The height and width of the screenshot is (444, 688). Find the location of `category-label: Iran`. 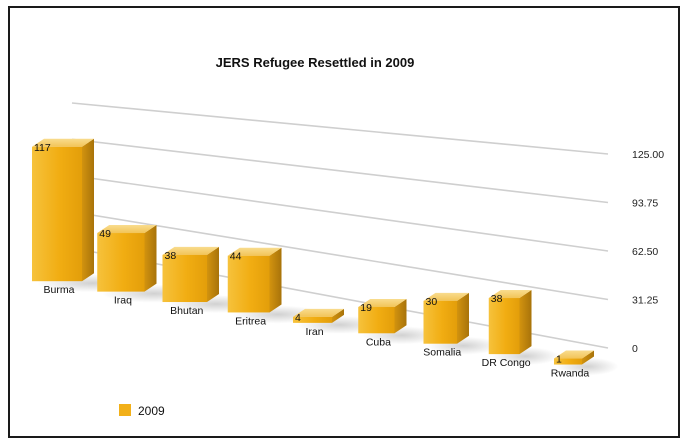

category-label: Iran is located at coordinates (314, 332).